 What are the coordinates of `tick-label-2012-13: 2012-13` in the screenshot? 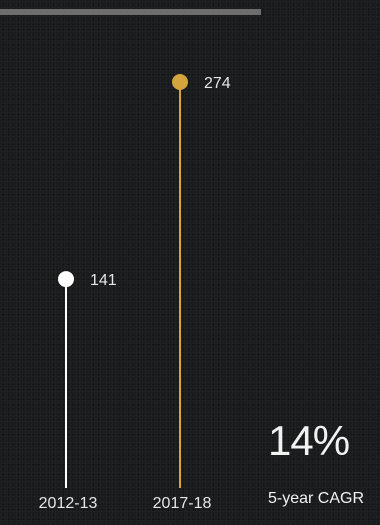 It's located at (68, 503).